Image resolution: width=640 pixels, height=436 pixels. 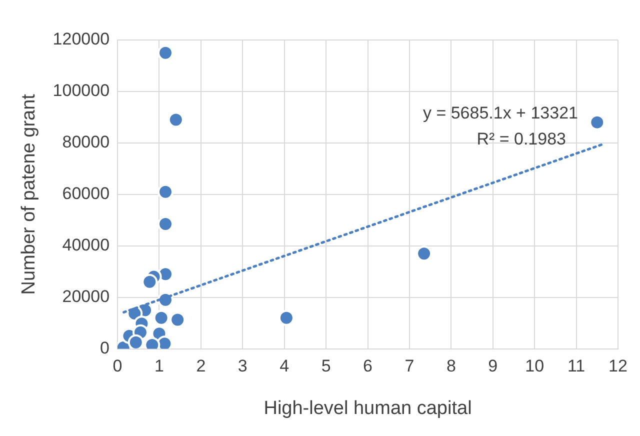 What do you see at coordinates (368, 408) in the screenshot?
I see `x-axis-title: High-level human capital` at bounding box center [368, 408].